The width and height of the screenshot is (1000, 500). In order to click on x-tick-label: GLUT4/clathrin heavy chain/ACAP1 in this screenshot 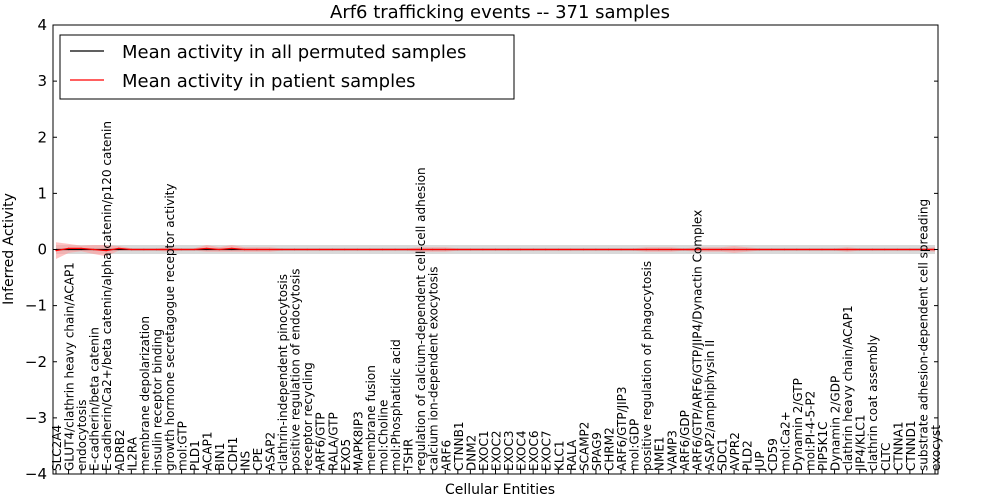, I will do `click(70, 366)`.